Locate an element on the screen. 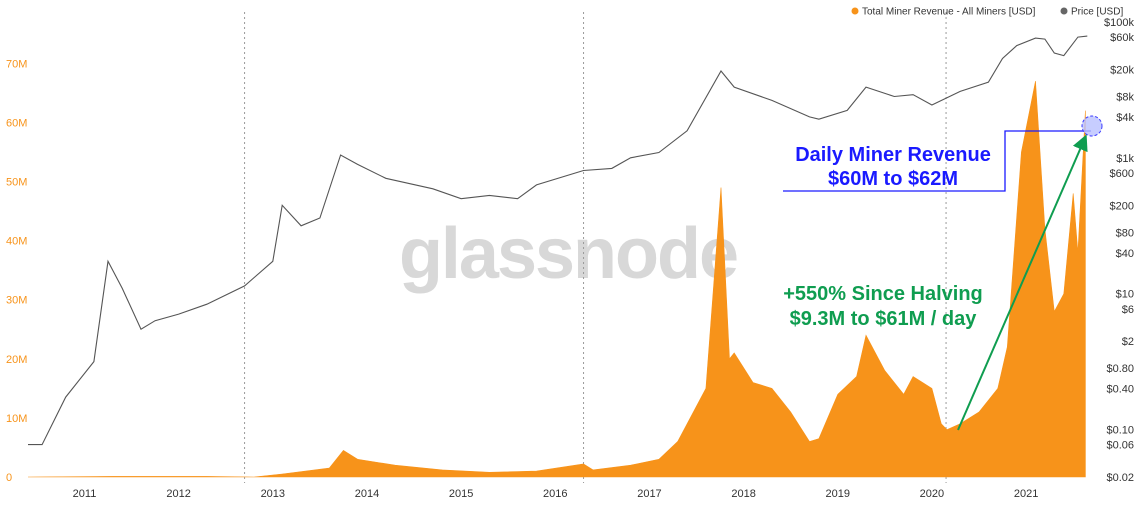 The image size is (1141, 520). x-tick-label: 2012 is located at coordinates (178, 494).